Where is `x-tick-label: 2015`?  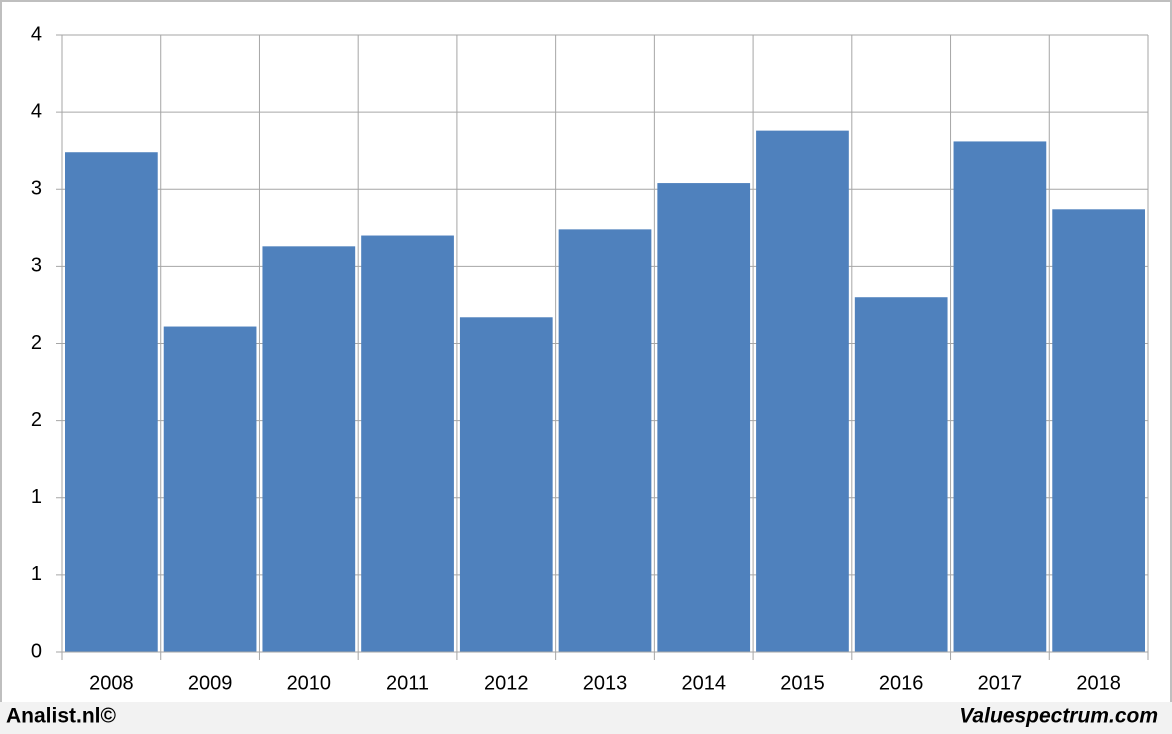
x-tick-label: 2015 is located at coordinates (802, 683).